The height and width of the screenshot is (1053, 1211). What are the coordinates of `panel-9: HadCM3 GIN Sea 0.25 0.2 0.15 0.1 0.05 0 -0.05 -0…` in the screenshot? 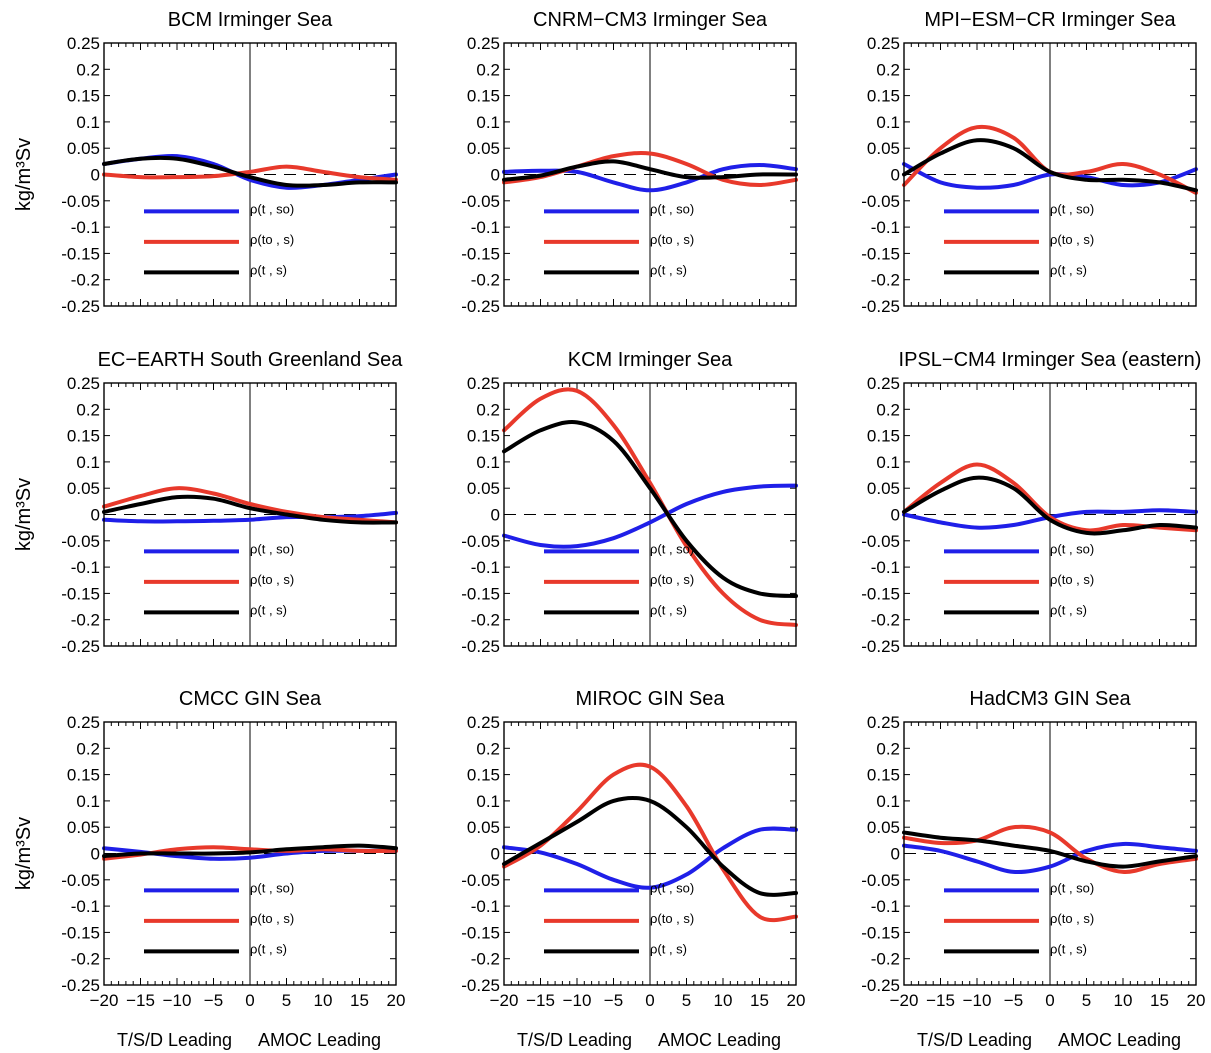 It's located at (1033, 869).